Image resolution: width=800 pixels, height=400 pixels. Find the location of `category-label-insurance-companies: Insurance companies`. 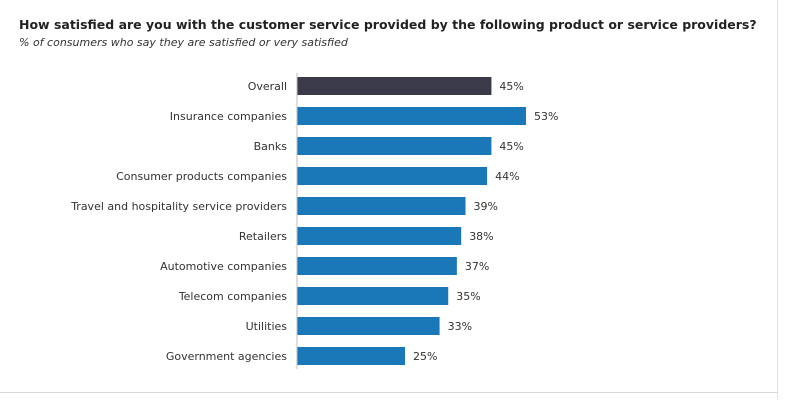

category-label-insurance-companies: Insurance companies is located at coordinates (228, 116).